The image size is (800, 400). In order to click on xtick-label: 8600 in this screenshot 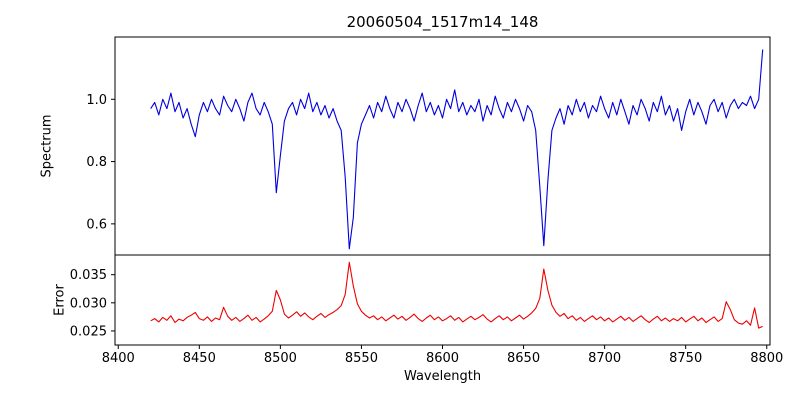, I will do `click(442, 358)`.